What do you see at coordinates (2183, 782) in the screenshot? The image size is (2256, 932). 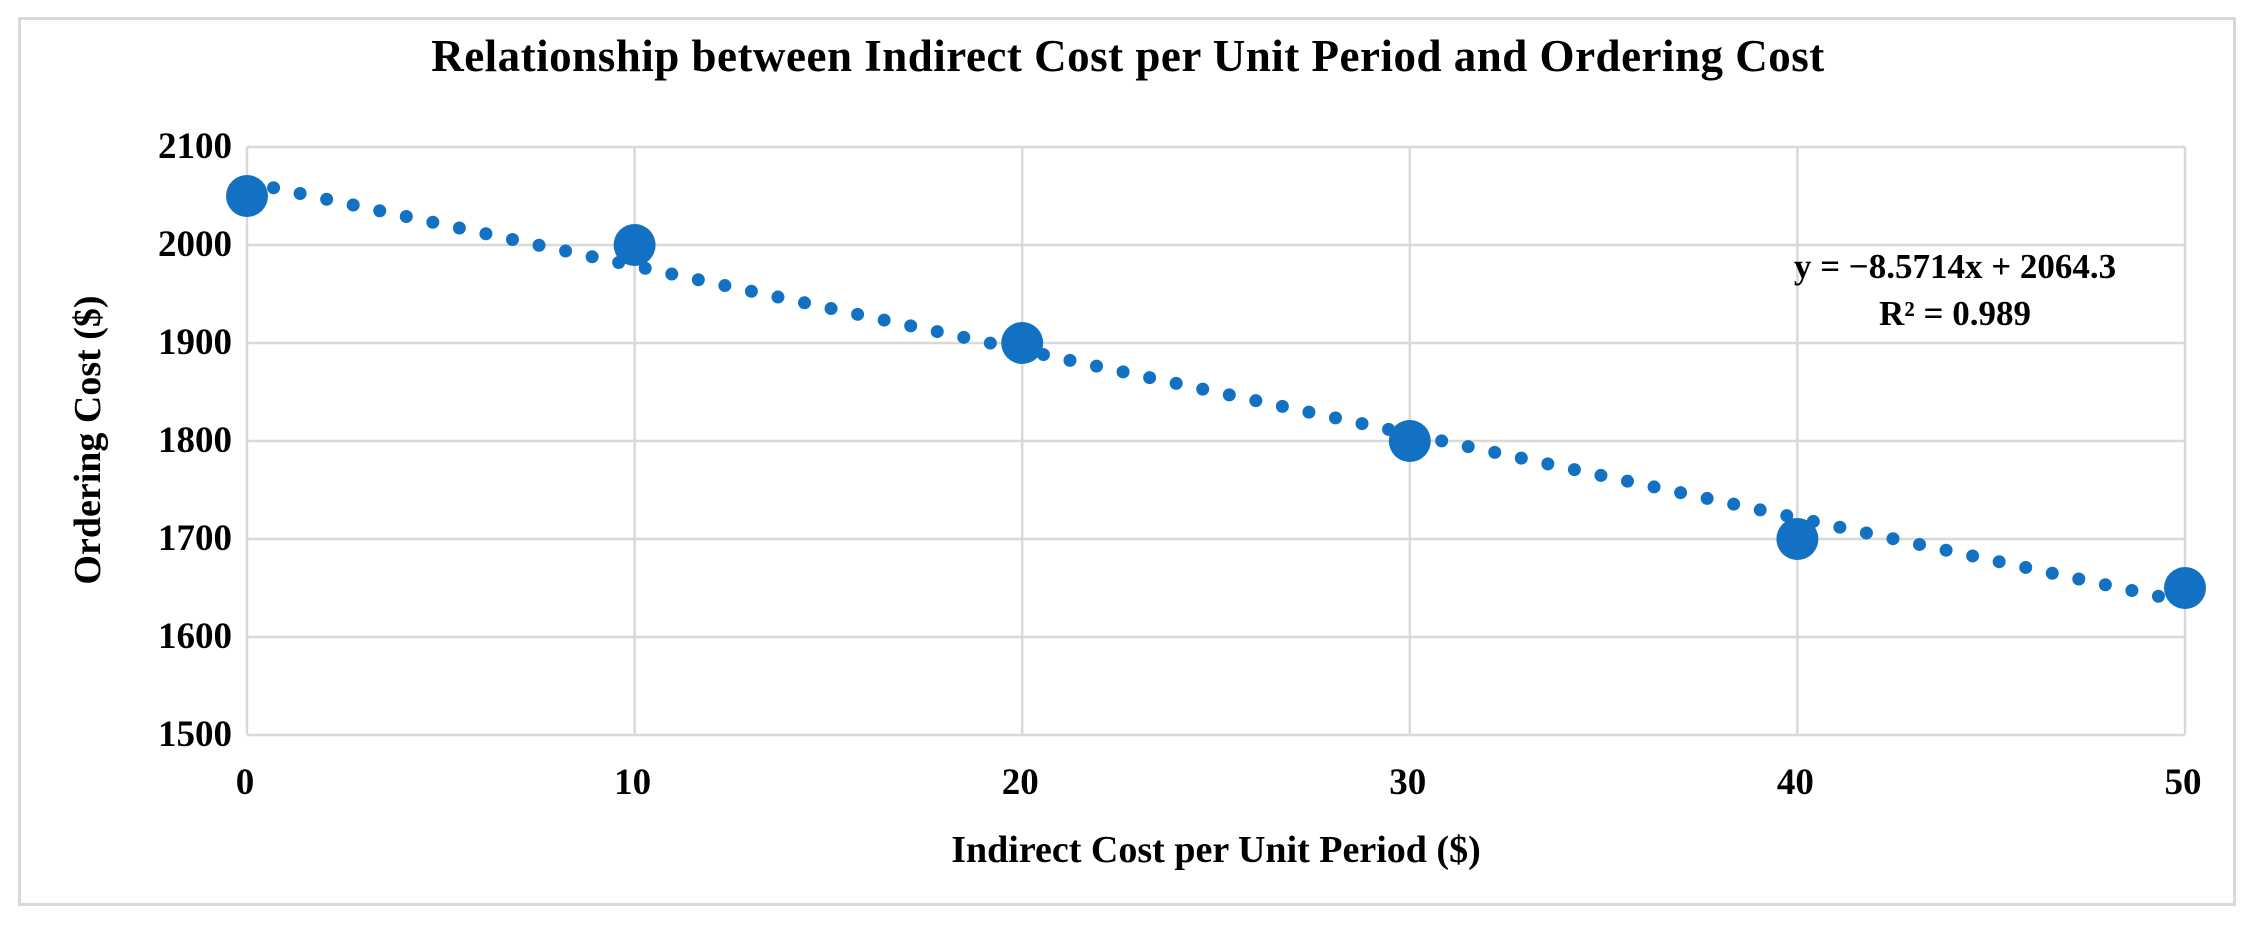 I see `x-tick-label: 50` at bounding box center [2183, 782].